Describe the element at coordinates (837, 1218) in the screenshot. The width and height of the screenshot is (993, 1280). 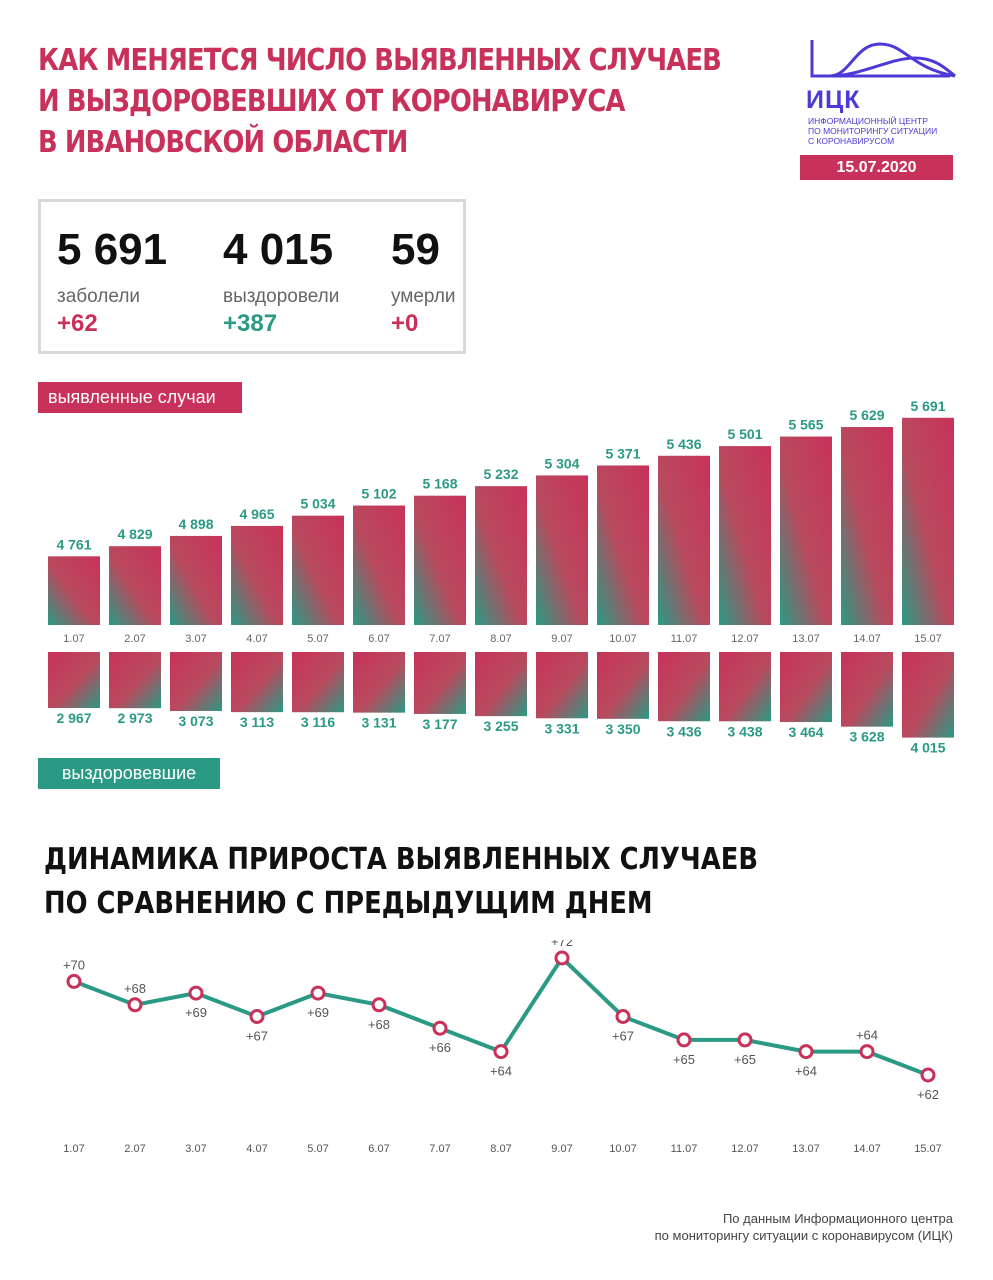
I see `source-line-1: По данным Информационного центра` at that location.